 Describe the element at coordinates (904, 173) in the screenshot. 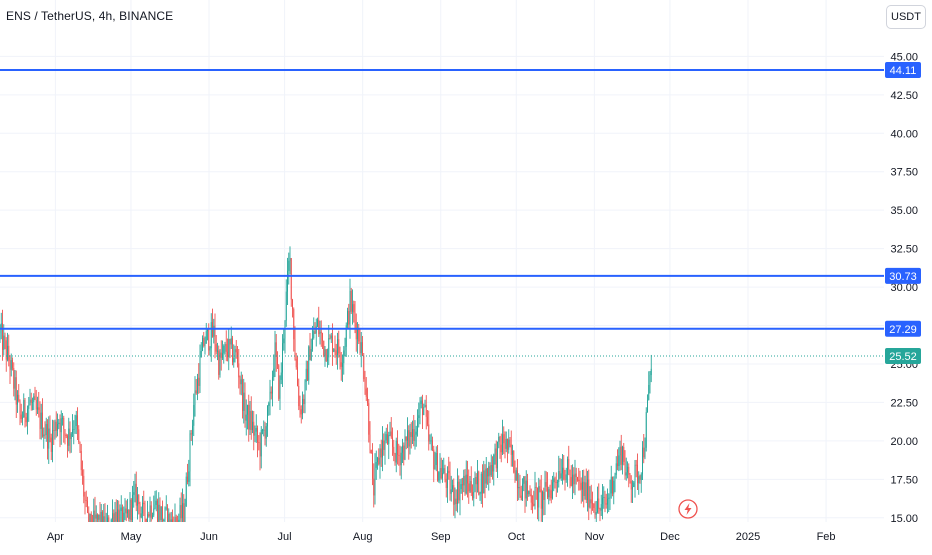

I see `price-tick-label: 37.50` at that location.